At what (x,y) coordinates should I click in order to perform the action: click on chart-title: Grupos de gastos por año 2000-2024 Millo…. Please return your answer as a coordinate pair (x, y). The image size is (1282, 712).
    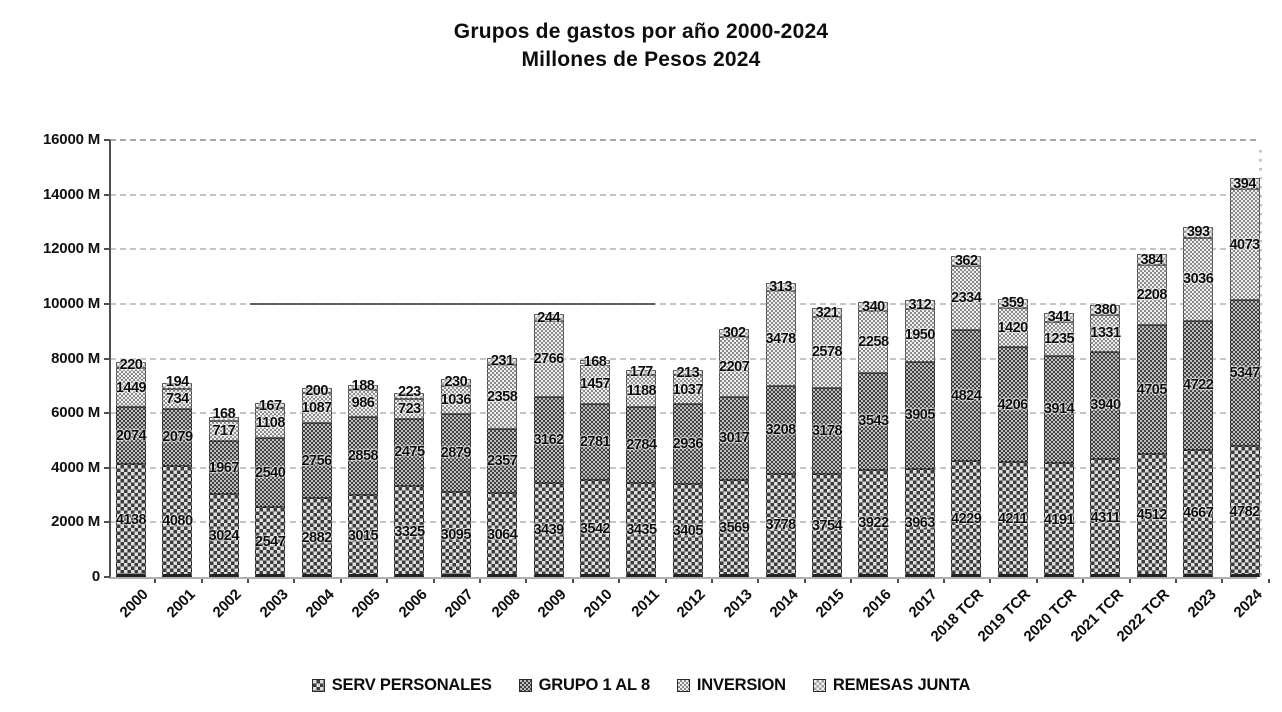
    Looking at the image, I should click on (641, 46).